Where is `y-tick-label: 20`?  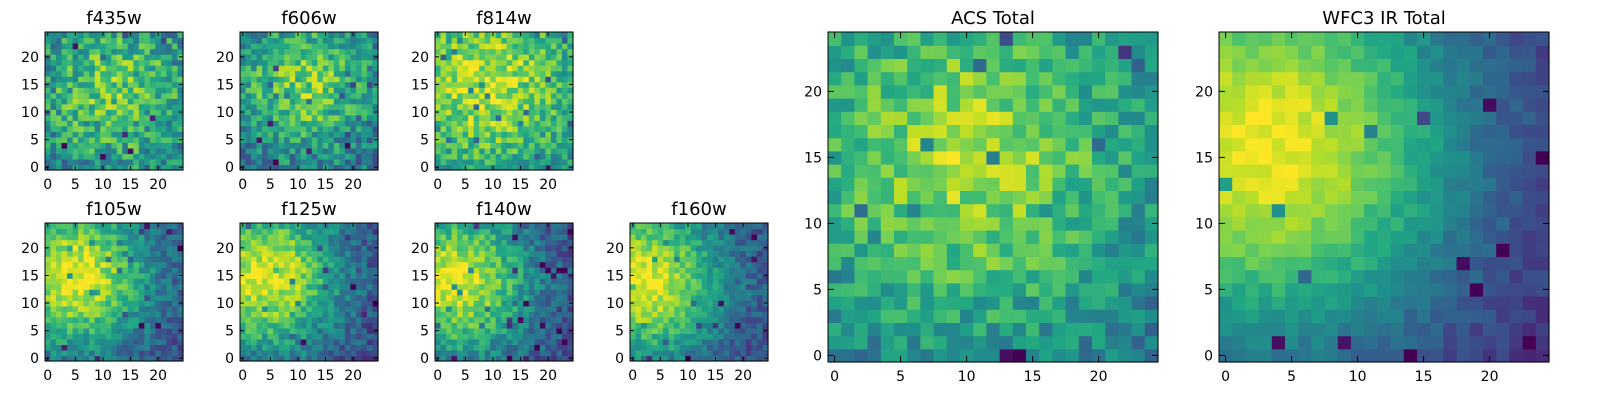 y-tick-label: 20 is located at coordinates (30, 58).